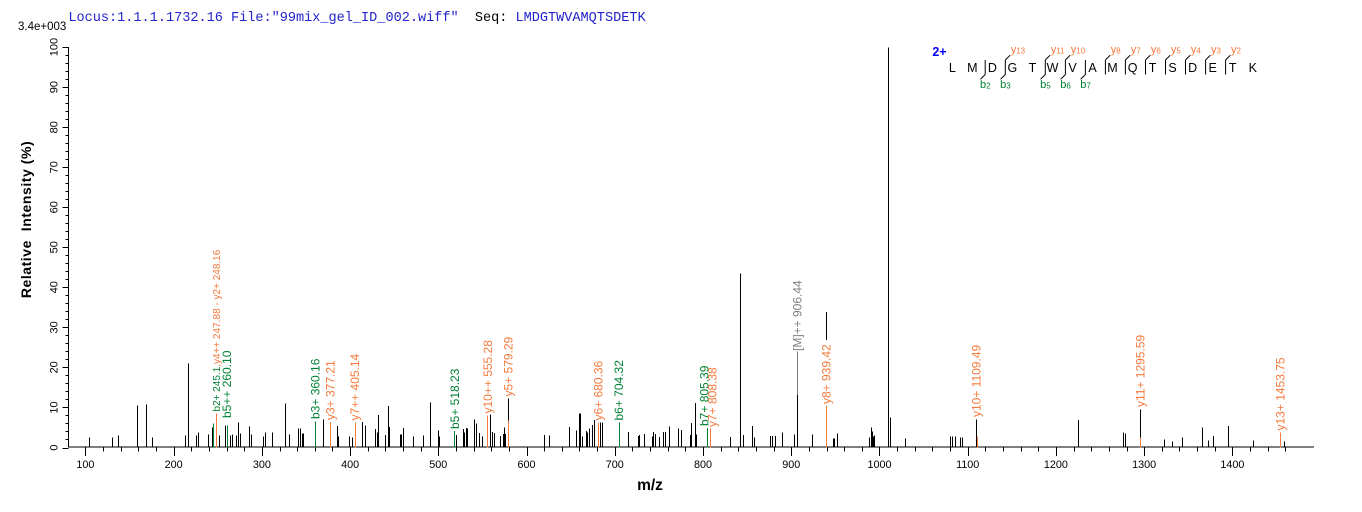 This screenshot has height=512, width=1362. What do you see at coordinates (1236, 50) in the screenshot?
I see `svg-text: y2` at bounding box center [1236, 50].